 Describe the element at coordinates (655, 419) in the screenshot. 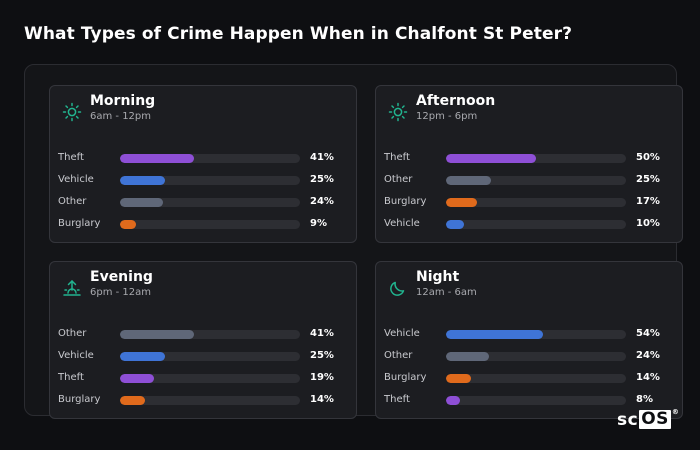

I see `logo-box-text: OS` at that location.